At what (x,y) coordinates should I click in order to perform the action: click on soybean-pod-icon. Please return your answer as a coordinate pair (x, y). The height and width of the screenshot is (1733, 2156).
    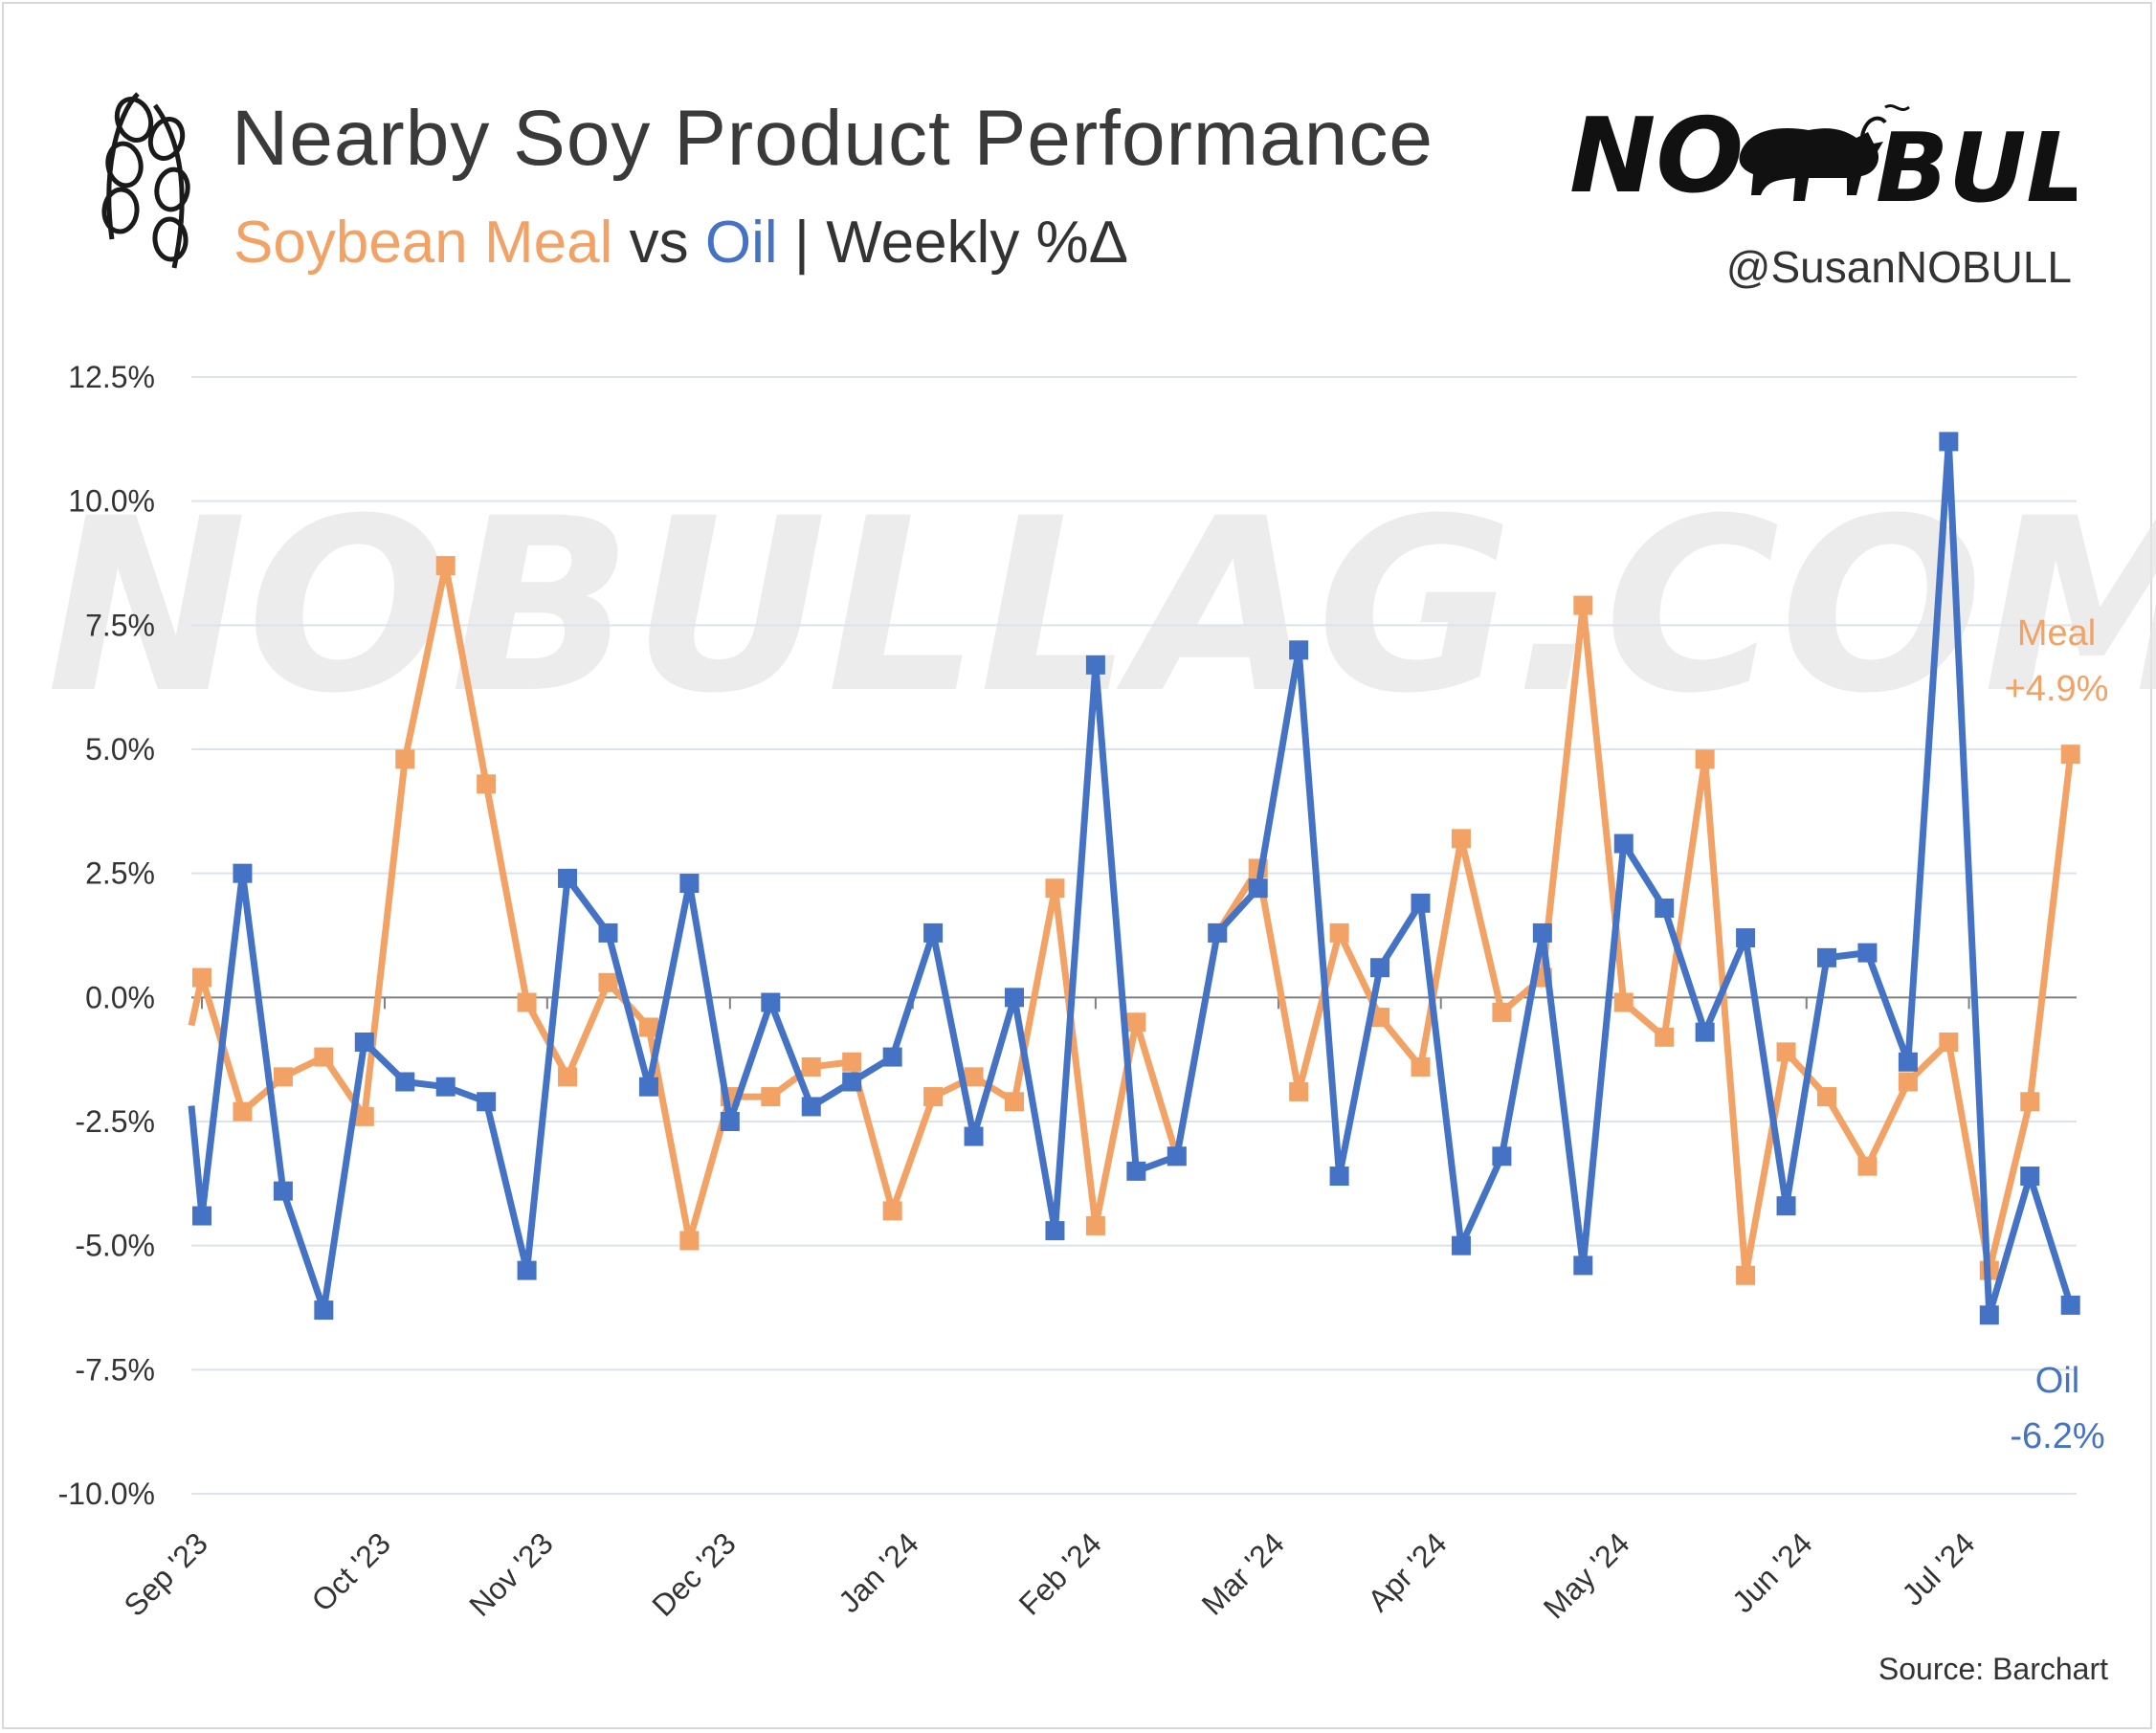
    Looking at the image, I should click on (145, 180).